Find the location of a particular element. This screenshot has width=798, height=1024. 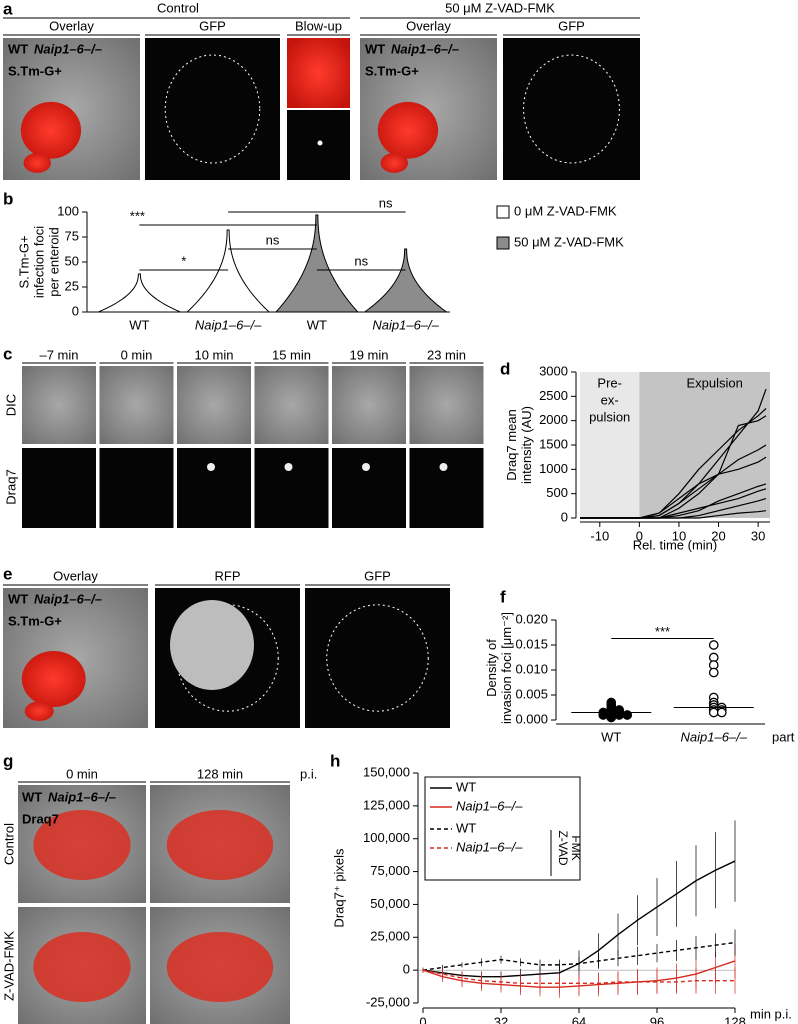

channel-label: S.Tm-G+ is located at coordinates (392, 70).